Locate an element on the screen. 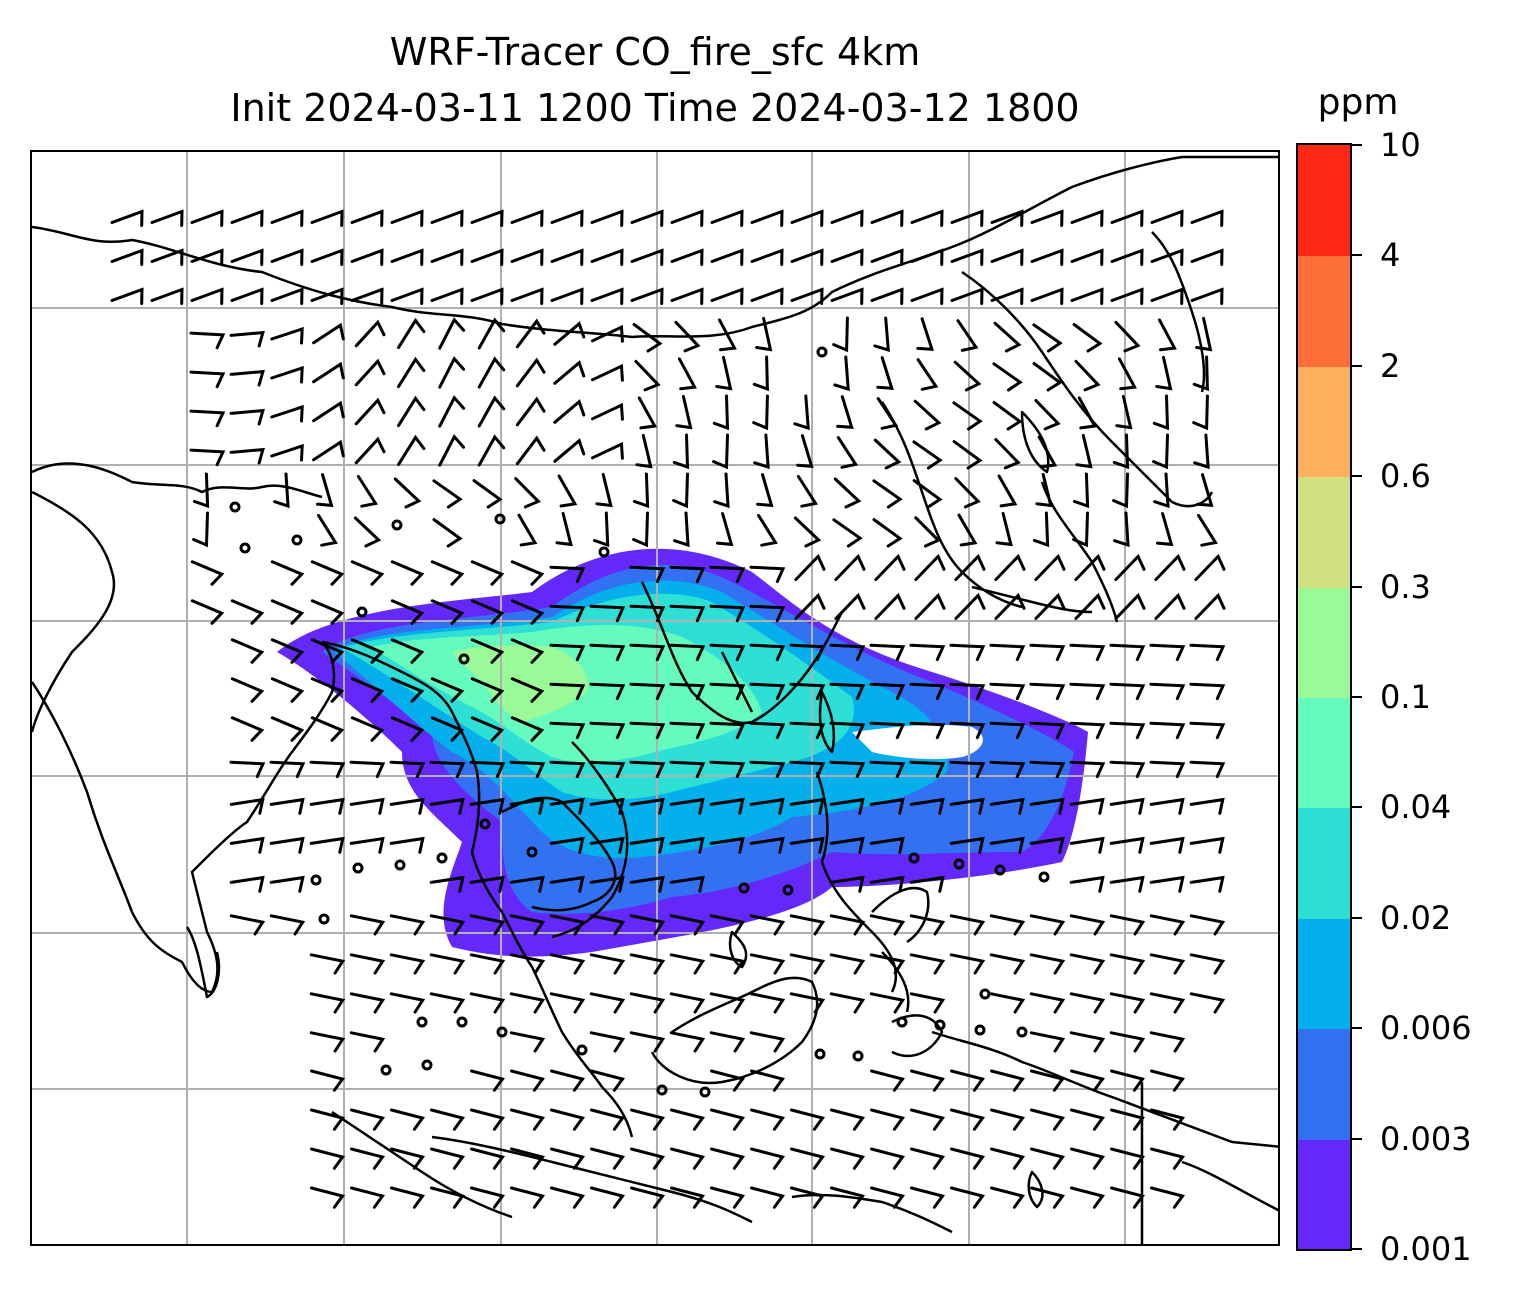 Image resolution: width=1528 pixels, height=1306 pixels. colorbar-tick is located at coordinates (1356, 917).